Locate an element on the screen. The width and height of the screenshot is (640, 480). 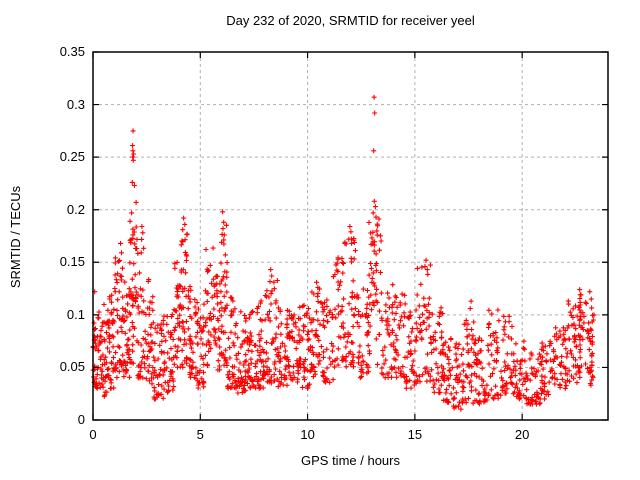
y-tick-label: 0.1 is located at coordinates (75, 314).